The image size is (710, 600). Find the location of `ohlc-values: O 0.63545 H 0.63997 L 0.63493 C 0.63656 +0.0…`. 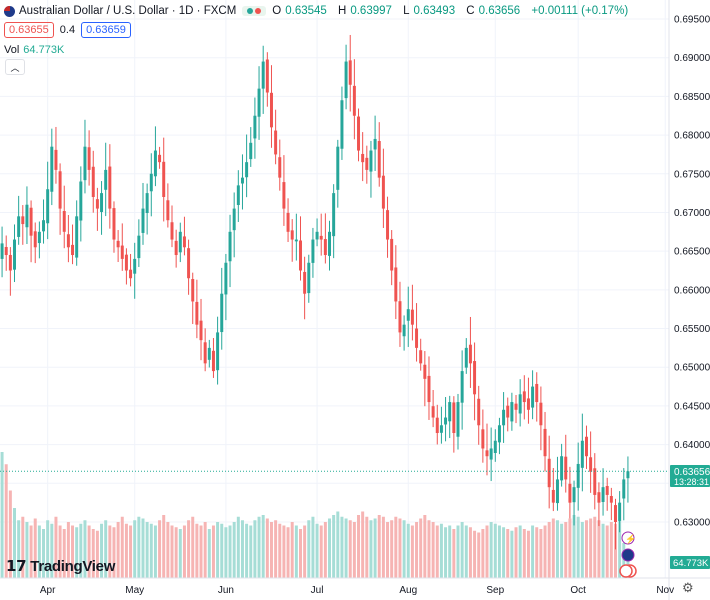

ohlc-values: O 0.63545 H 0.63997 L 0.63493 C 0.63656 +0.0… is located at coordinates (450, 11).